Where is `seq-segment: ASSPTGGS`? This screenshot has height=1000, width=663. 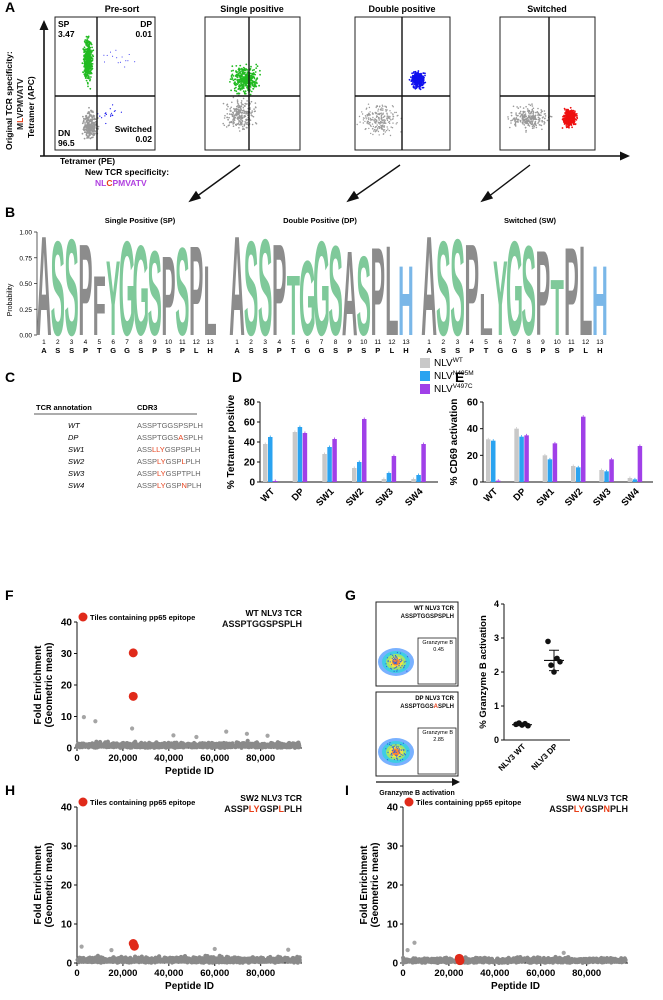 seq-segment: ASSPTGGS is located at coordinates (157, 437).